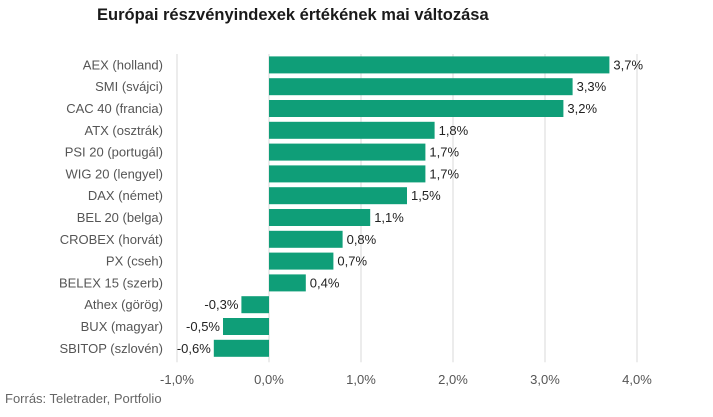 This screenshot has height=417, width=713. I want to click on x-tick-label: 1,0%, so click(361, 379).